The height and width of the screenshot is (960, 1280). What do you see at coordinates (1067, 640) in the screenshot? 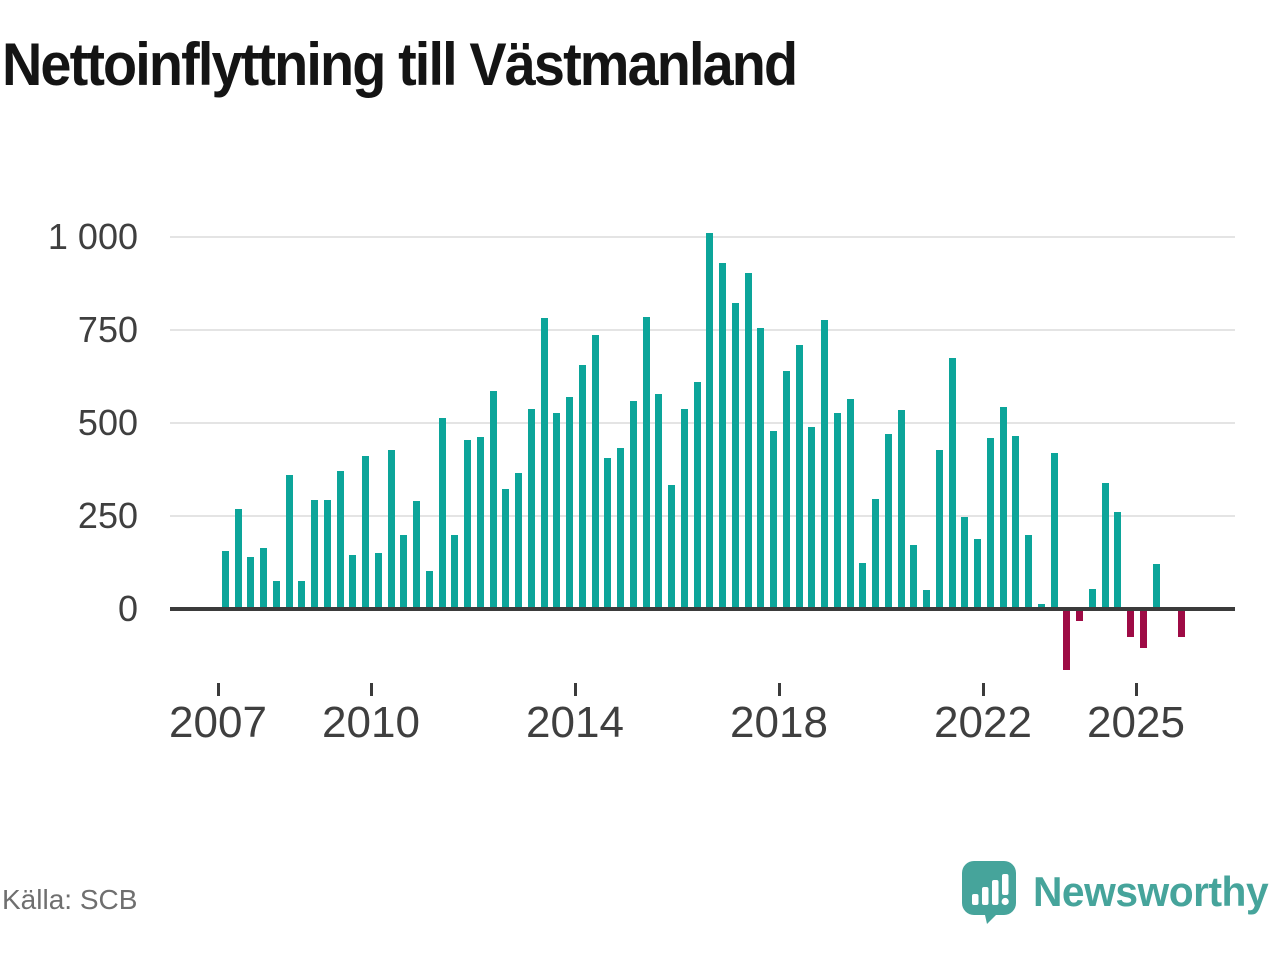
I see `bar-2023-Q3` at bounding box center [1067, 640].